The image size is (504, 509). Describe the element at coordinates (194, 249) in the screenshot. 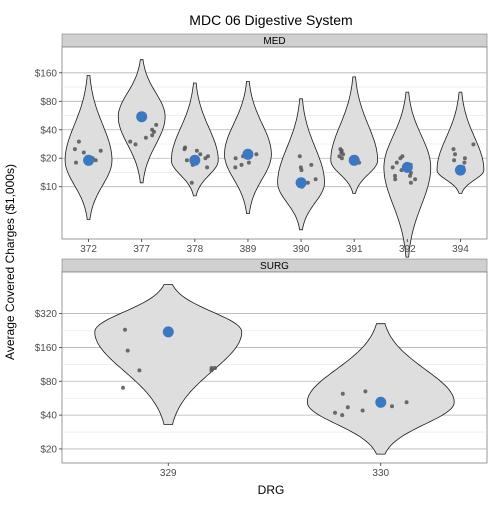

I see `x-tick-label: 378` at that location.